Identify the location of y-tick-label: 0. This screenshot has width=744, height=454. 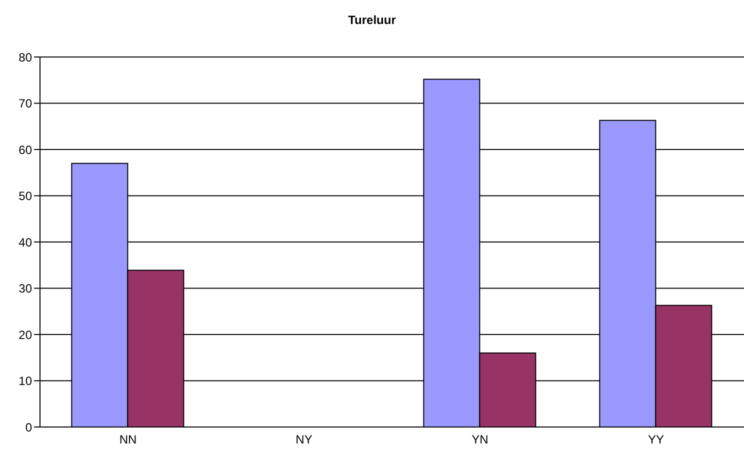
(28, 427).